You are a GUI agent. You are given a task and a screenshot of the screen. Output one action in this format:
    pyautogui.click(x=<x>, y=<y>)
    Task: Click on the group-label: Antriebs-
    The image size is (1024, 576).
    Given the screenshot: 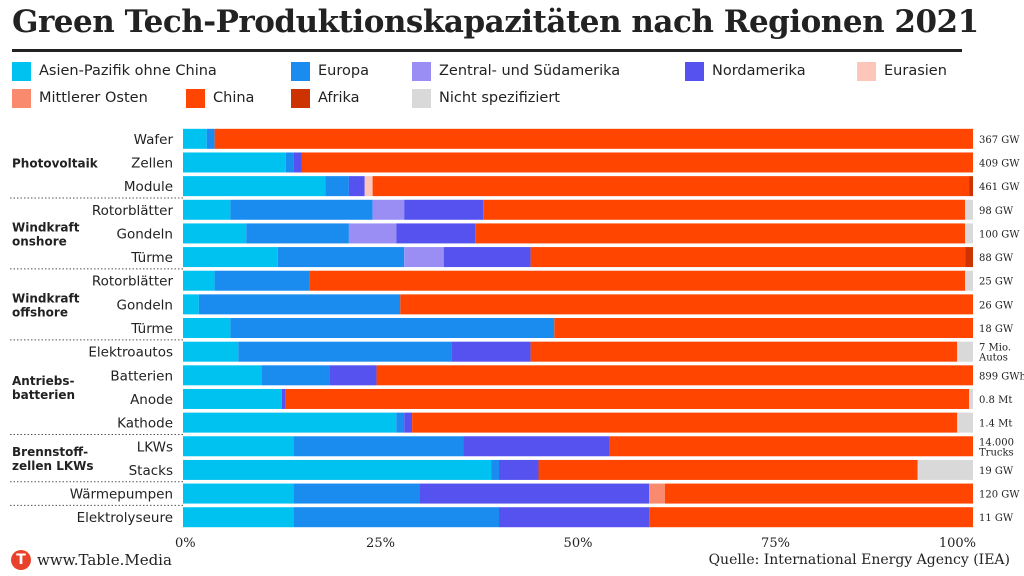 What is the action you would take?
    pyautogui.click(x=43, y=381)
    